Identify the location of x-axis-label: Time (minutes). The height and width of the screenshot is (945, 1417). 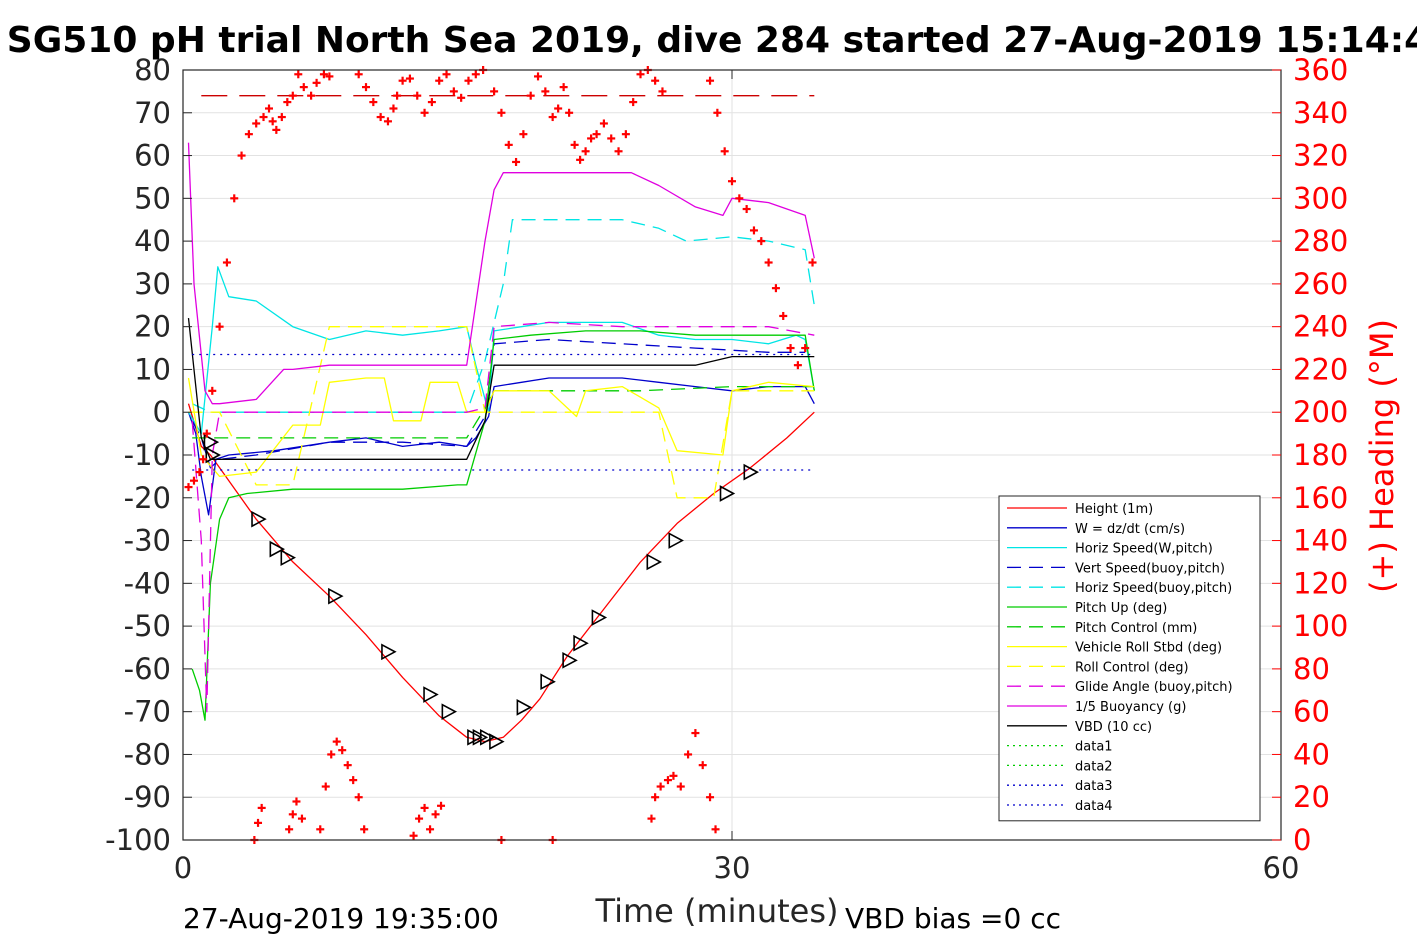
(717, 911).